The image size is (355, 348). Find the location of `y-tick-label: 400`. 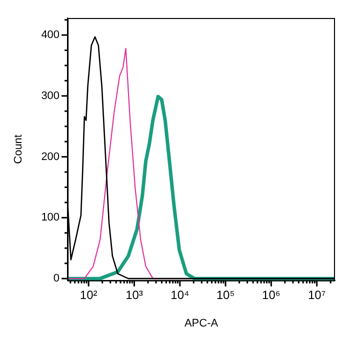

y-tick-label: 400 is located at coordinates (50, 35).